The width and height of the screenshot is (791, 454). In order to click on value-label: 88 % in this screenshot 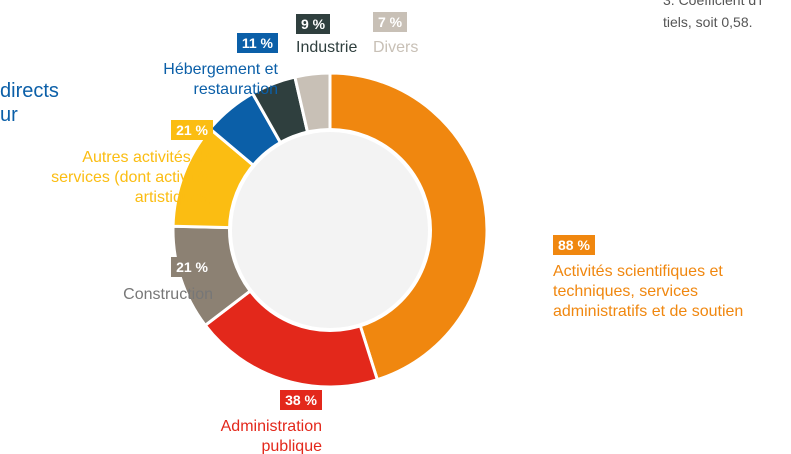, I will do `click(574, 245)`.